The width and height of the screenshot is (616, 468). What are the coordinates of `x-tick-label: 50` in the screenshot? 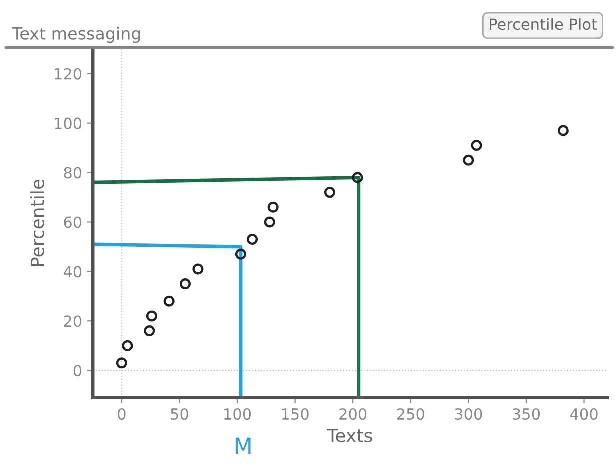 It's located at (179, 414).